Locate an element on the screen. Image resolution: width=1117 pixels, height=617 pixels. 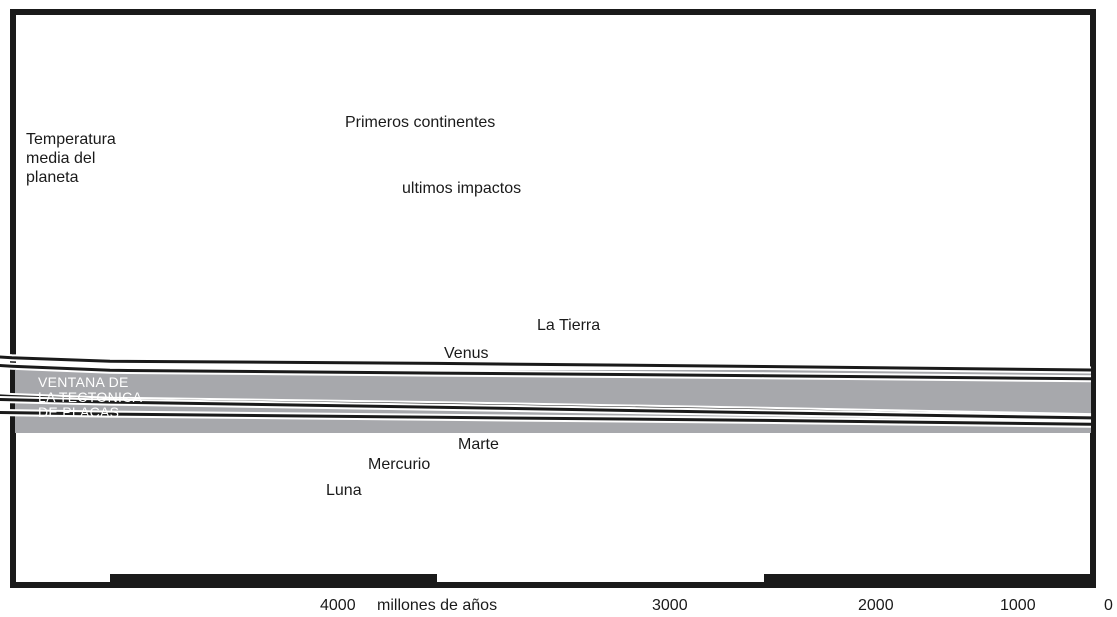
annotation-ultimos-impactos: ultimos impactos is located at coordinates (462, 188).